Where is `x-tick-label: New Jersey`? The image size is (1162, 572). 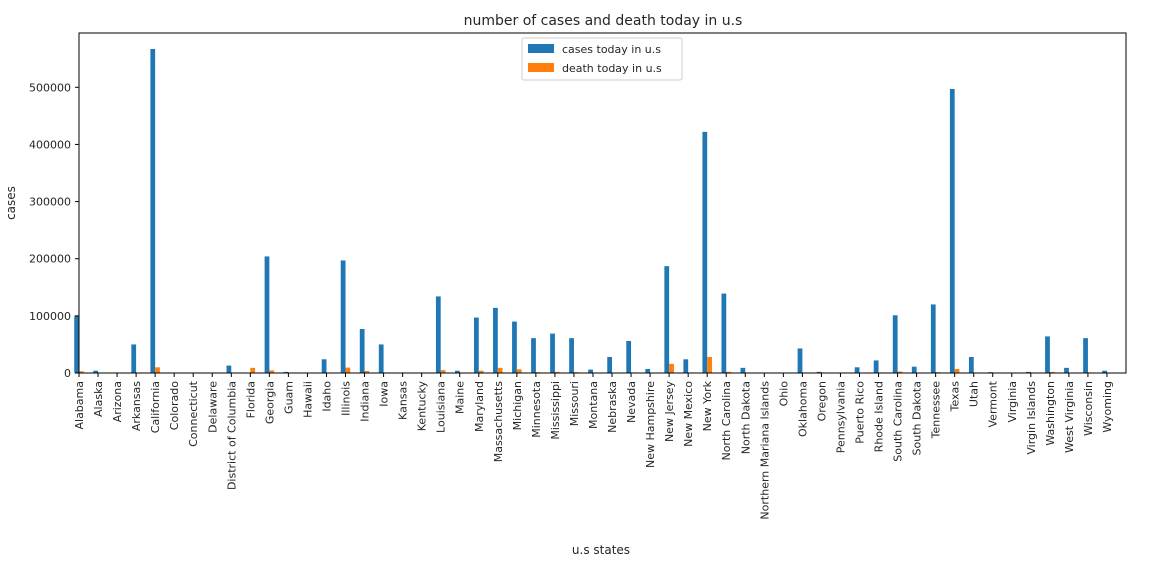 x-tick-label: New Jersey is located at coordinates (669, 412).